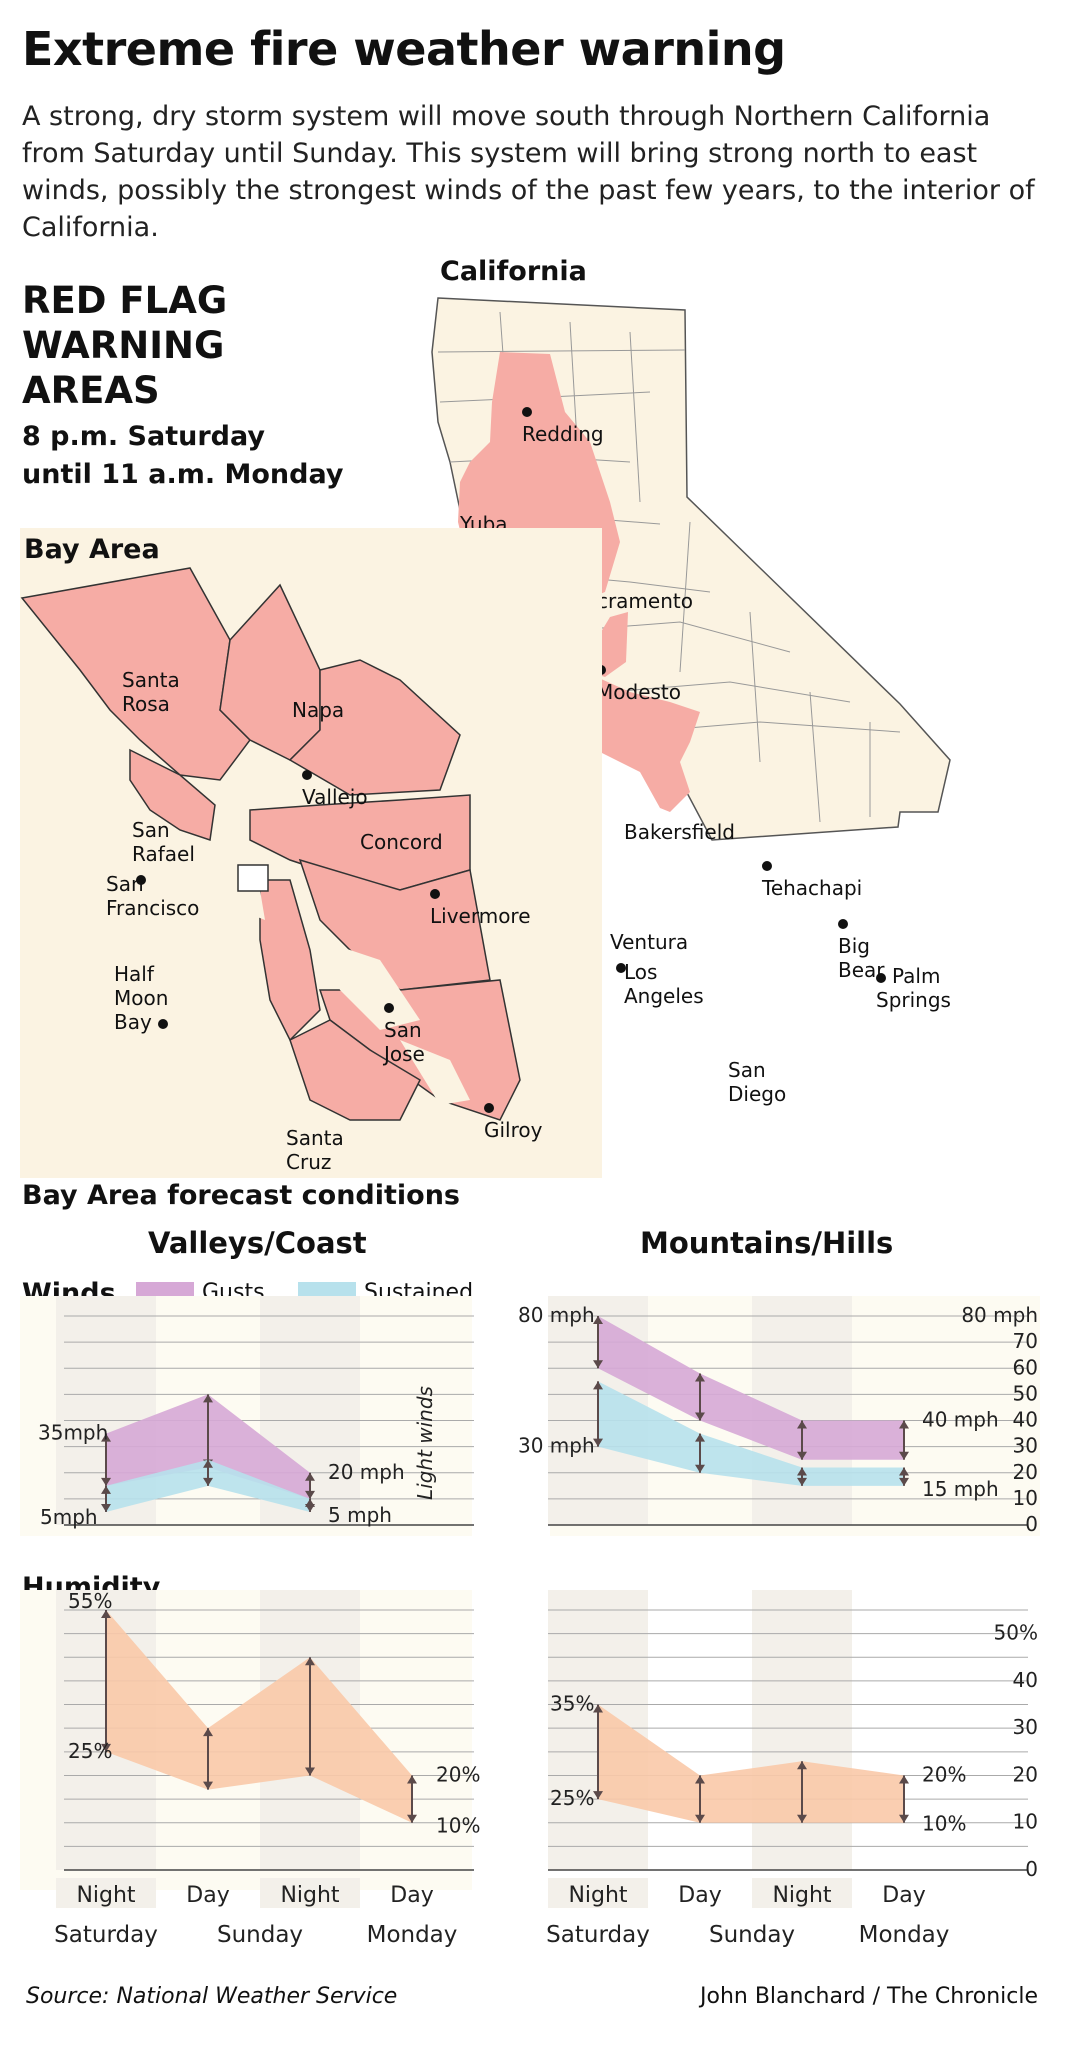  I want to click on san-francisco-area, so click(253, 878).